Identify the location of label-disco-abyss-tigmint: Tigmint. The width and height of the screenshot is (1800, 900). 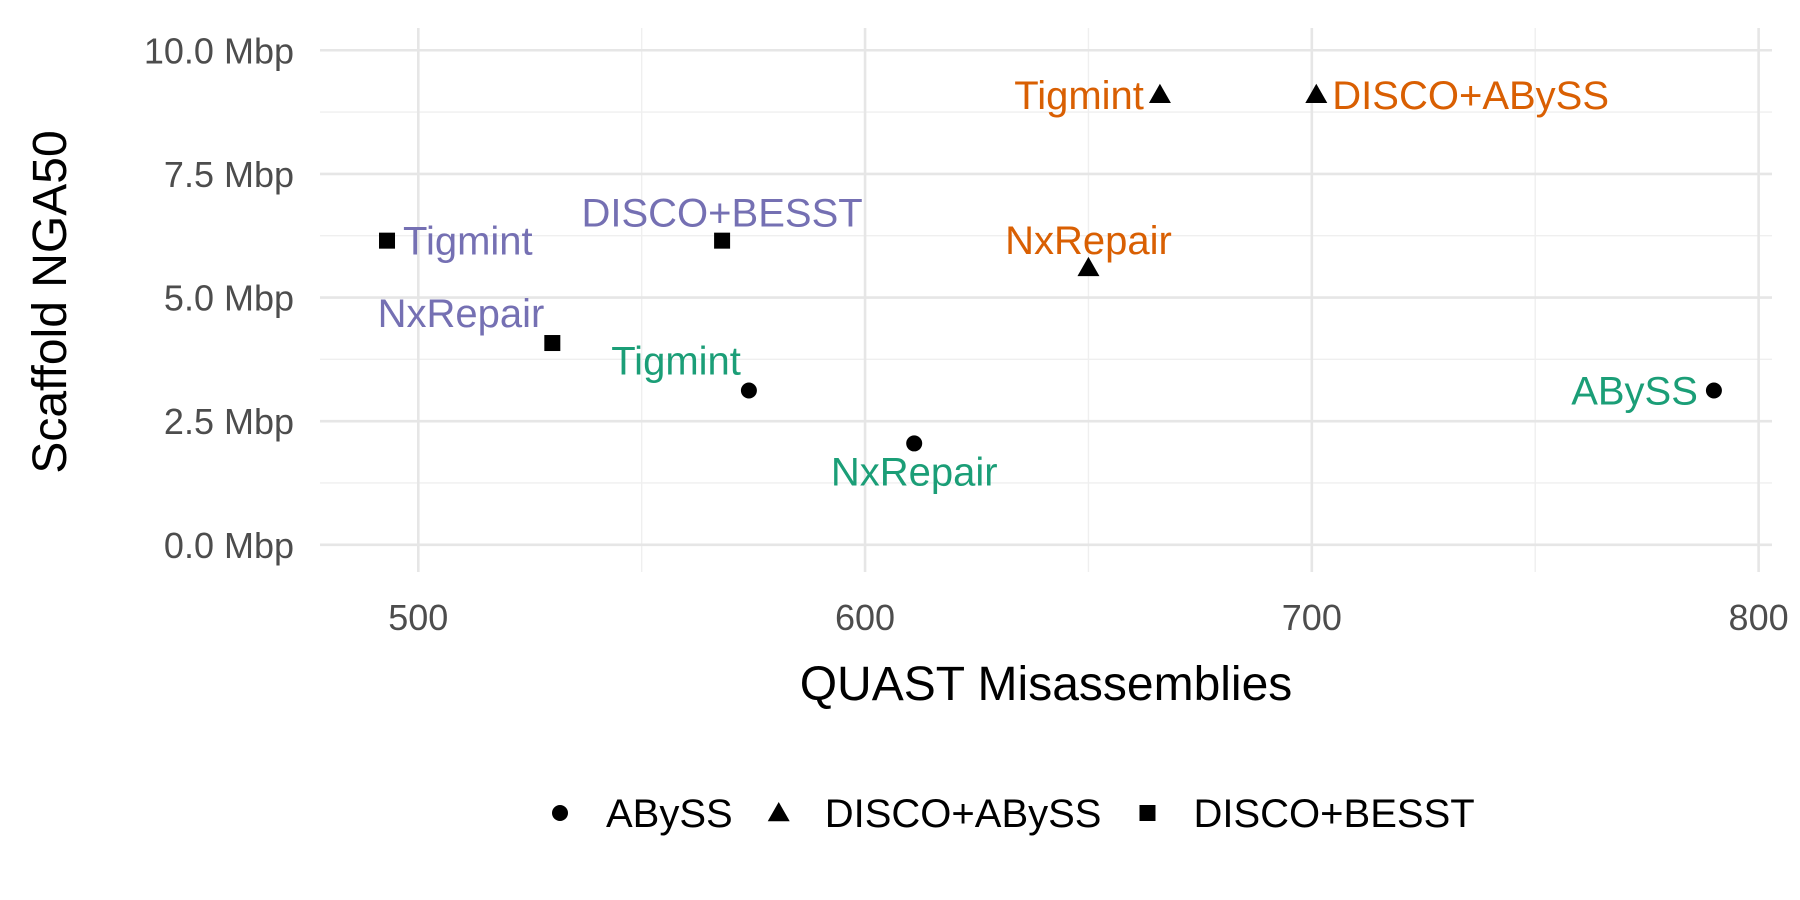
(1079, 96).